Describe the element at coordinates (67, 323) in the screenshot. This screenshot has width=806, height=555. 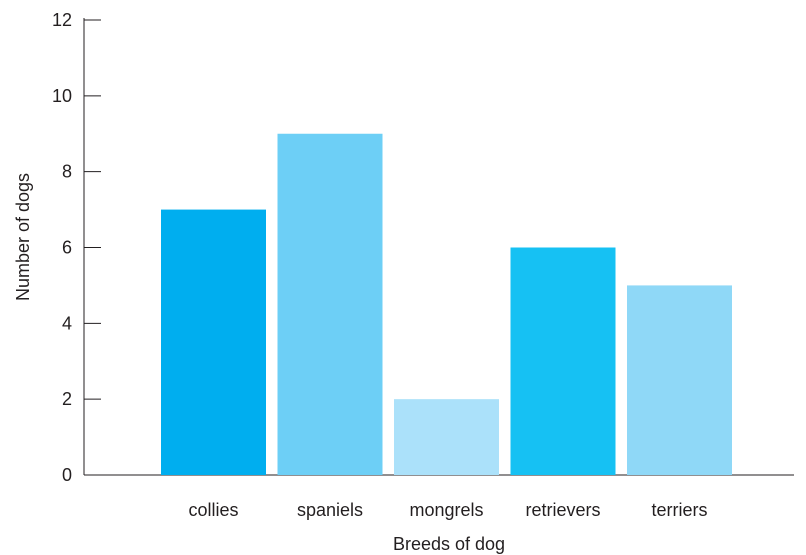
I see `y-tick-label: 4` at that location.